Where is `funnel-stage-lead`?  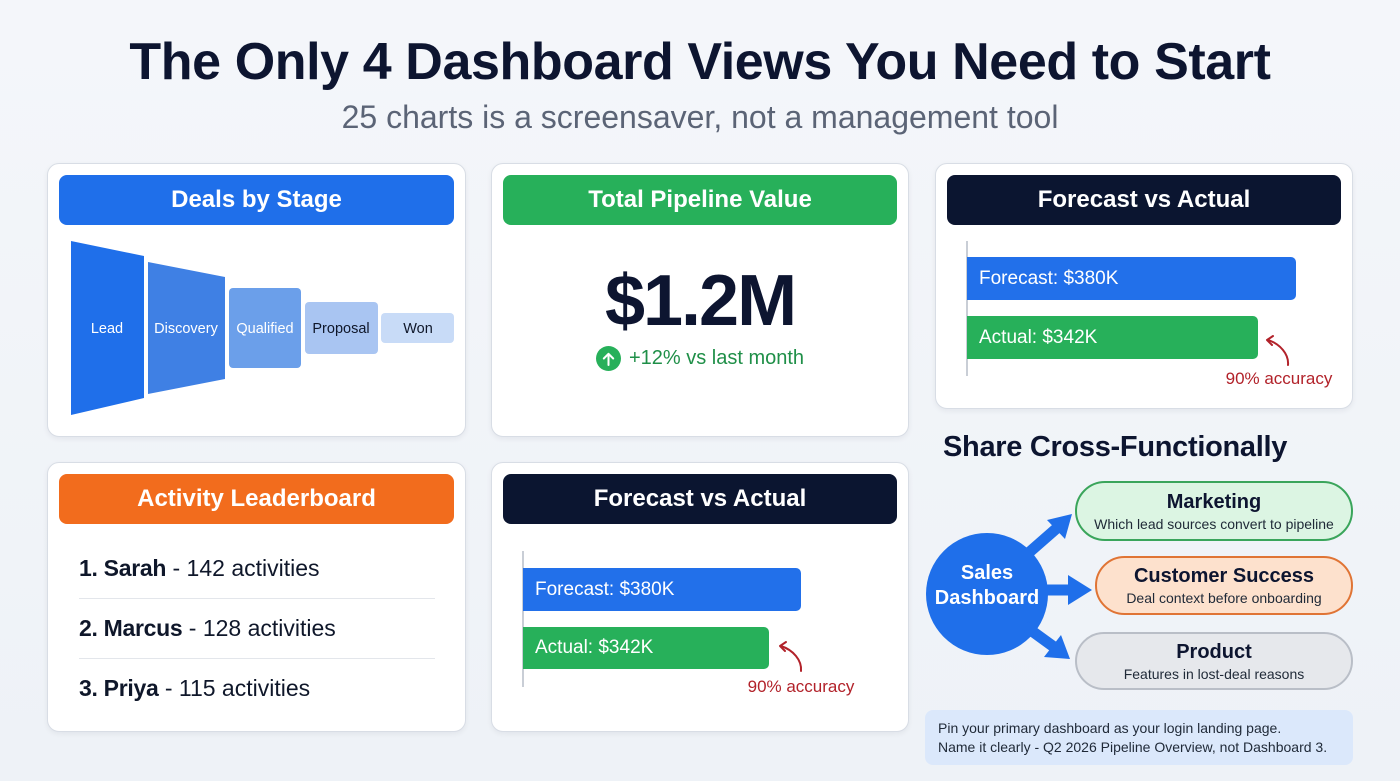
funnel-stage-lead is located at coordinates (107, 328).